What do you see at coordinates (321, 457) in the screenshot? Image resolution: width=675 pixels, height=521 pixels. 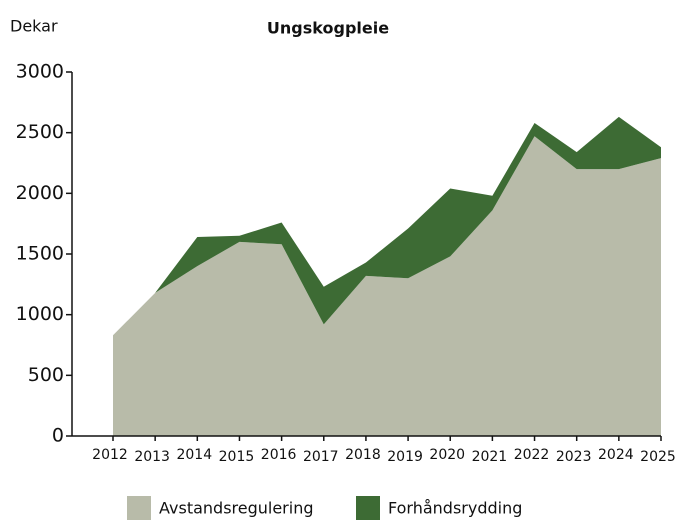 I see `x-tick-label: 2017` at bounding box center [321, 457].